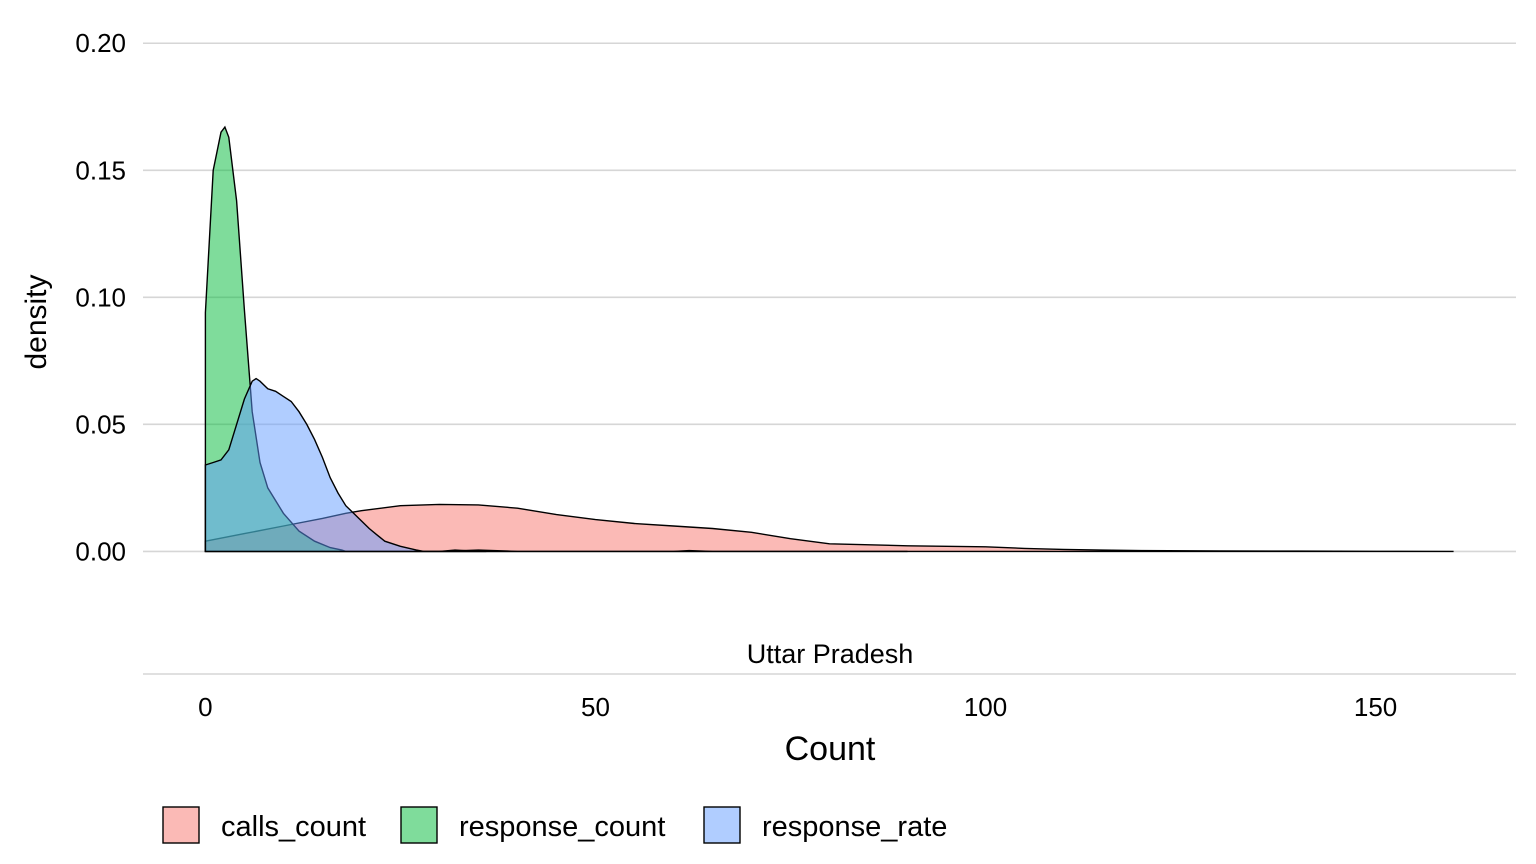 This screenshot has height=864, width=1536. I want to click on legend-key-response-rate, so click(722, 825).